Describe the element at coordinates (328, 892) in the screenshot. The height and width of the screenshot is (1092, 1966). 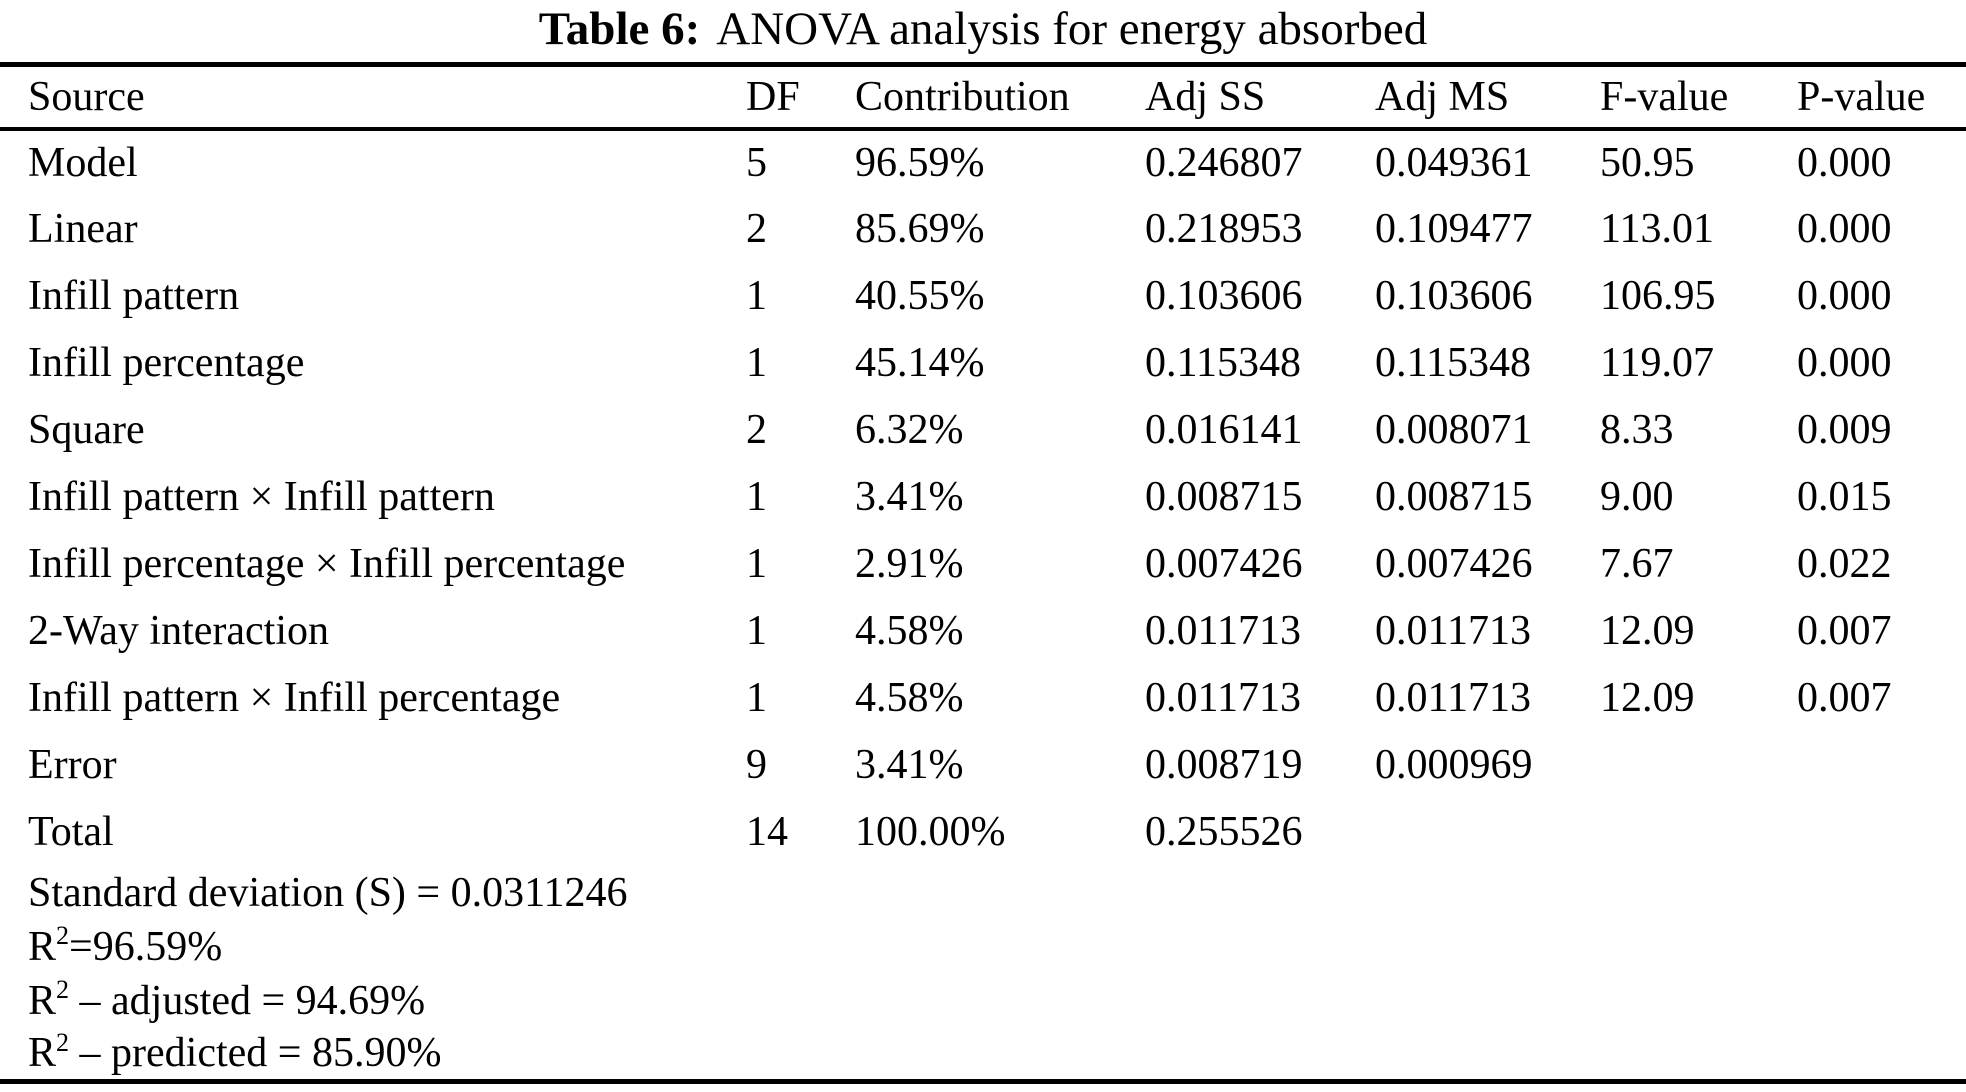
I see `footer-text: Standard deviation (S) = 0.0311246` at that location.